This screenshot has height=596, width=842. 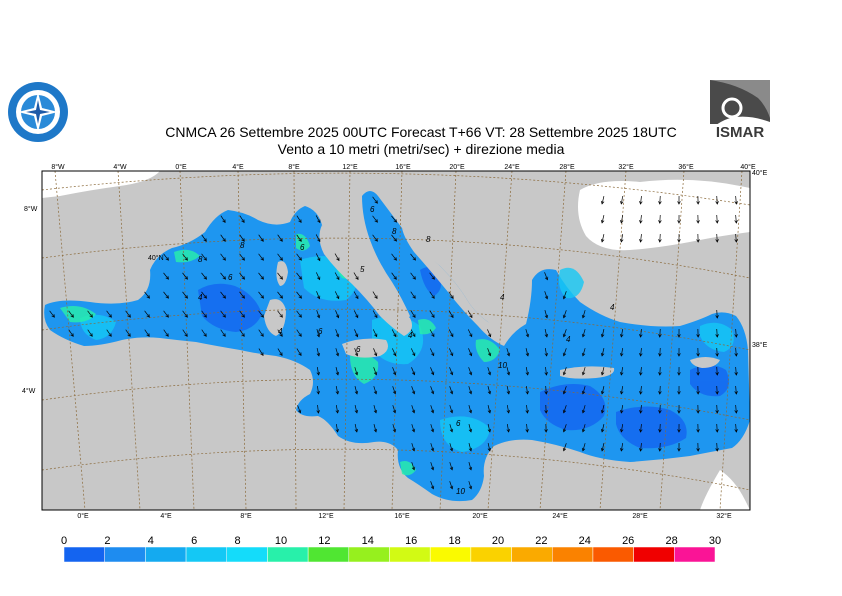 What do you see at coordinates (686, 167) in the screenshot?
I see `top-tick-label: 36°E` at bounding box center [686, 167].